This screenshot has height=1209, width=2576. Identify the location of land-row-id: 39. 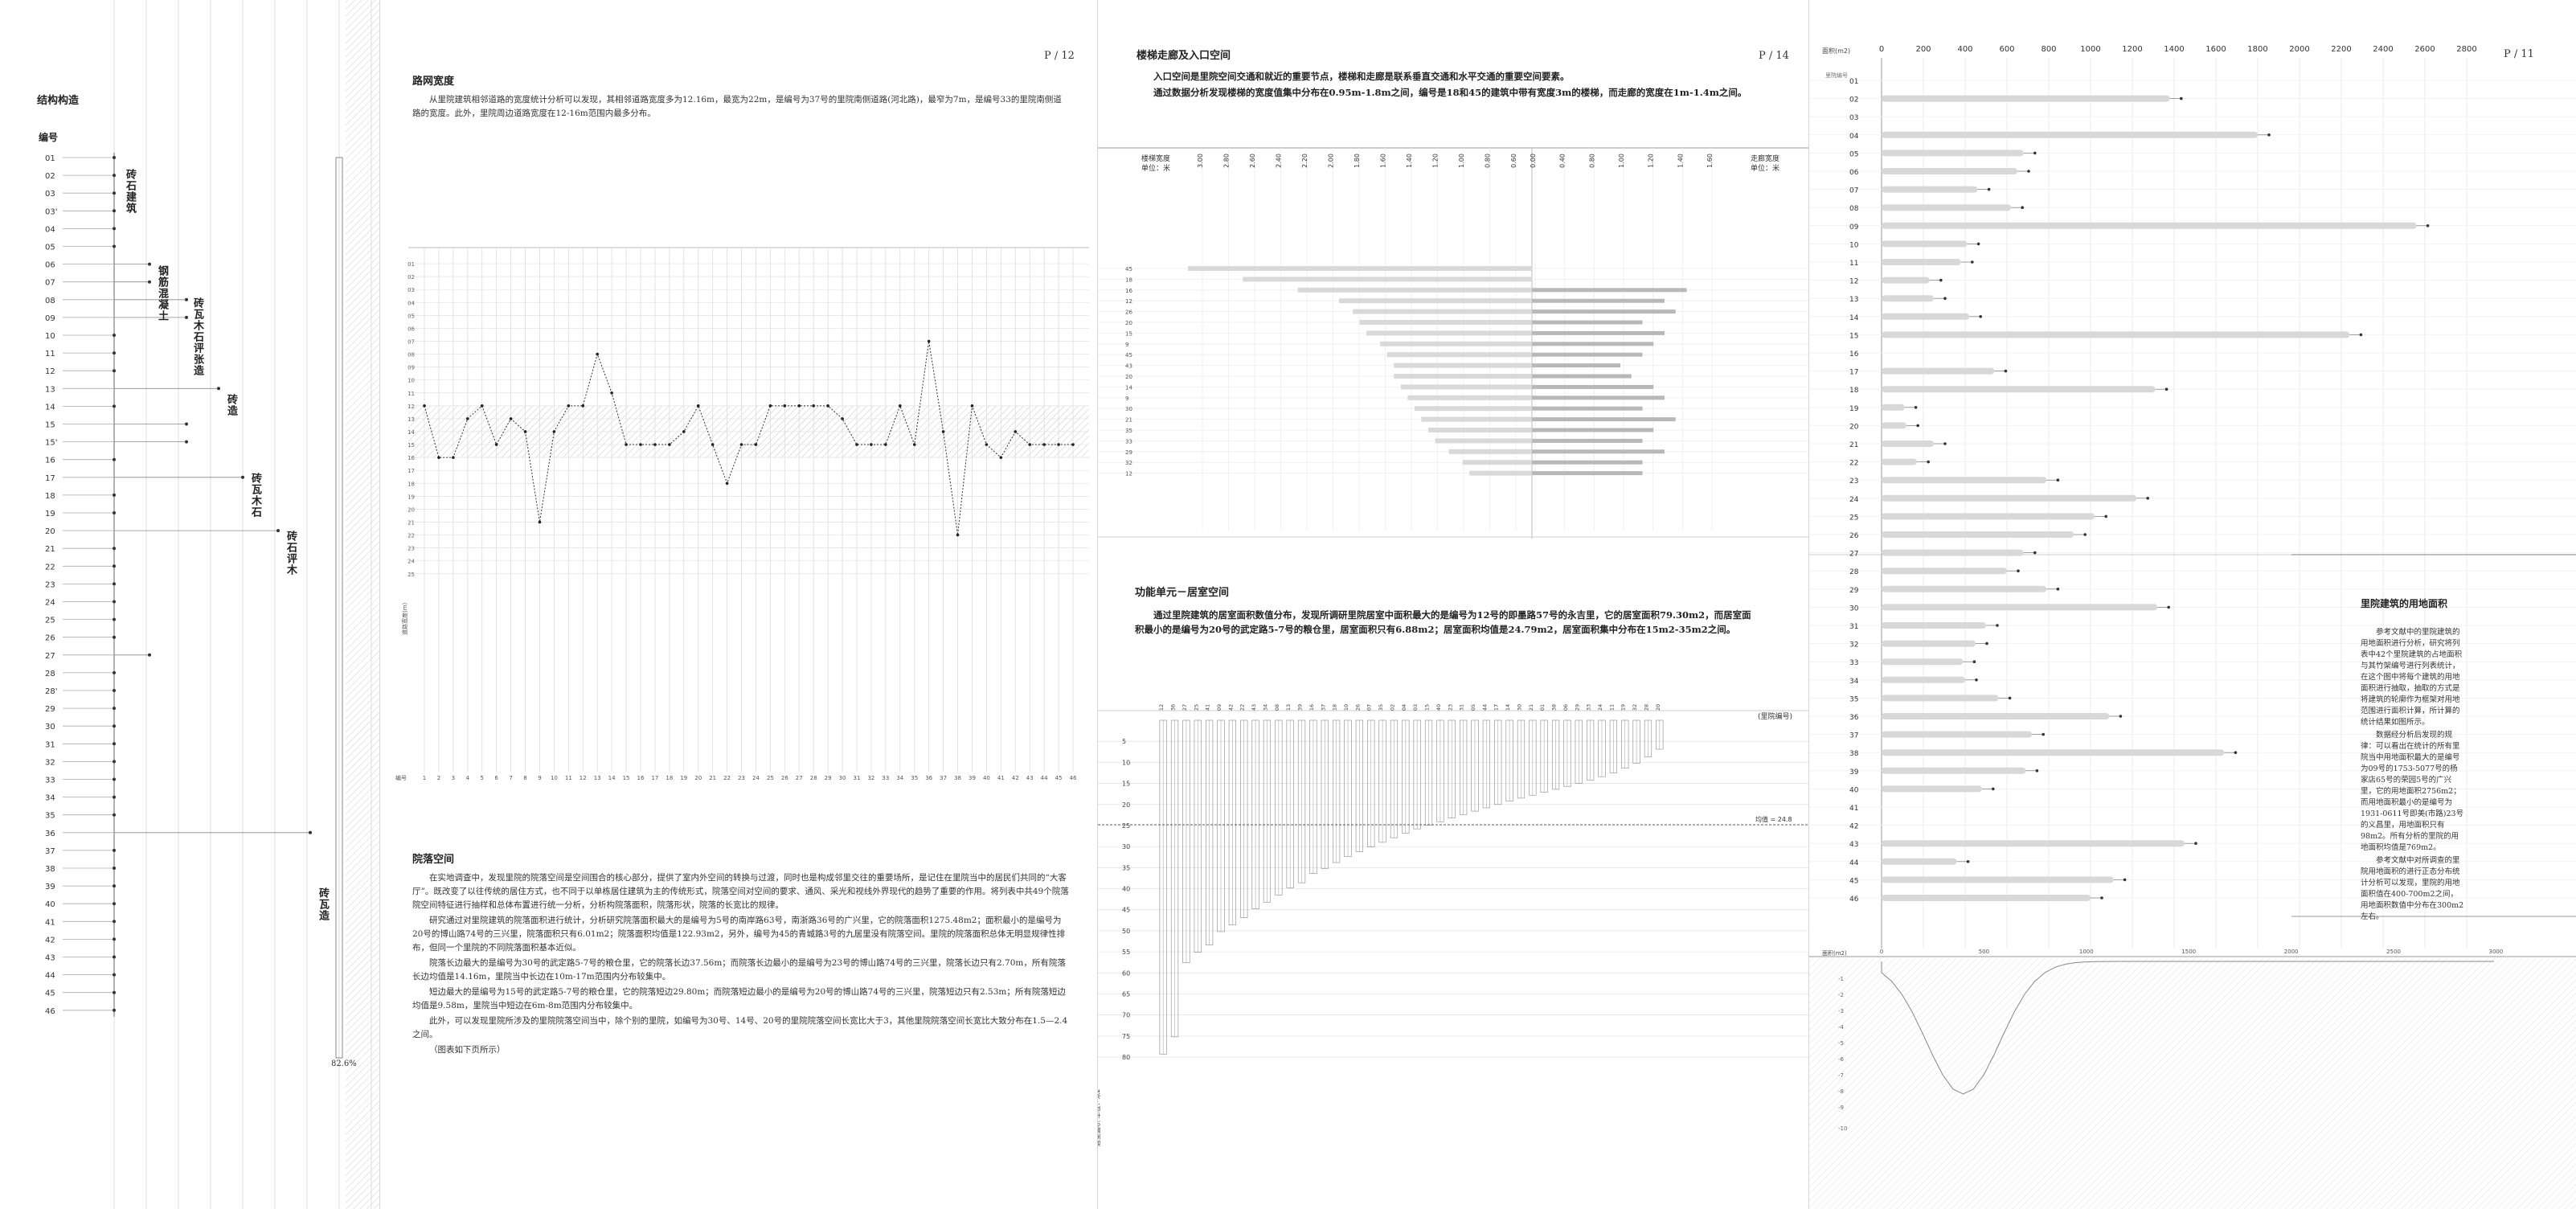
(1854, 772).